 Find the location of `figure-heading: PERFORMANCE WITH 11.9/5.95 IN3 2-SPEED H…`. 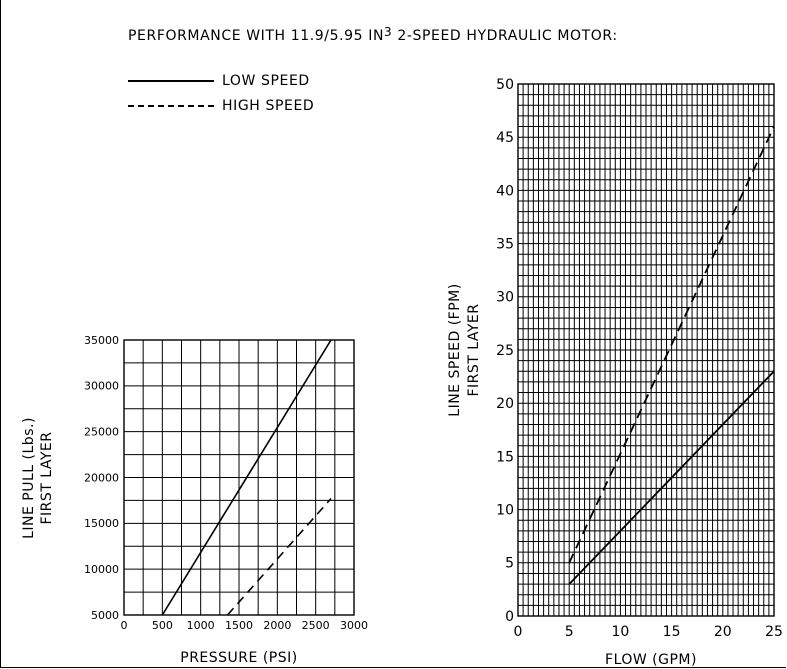

figure-heading: PERFORMANCE WITH 11.9/5.95 IN3 2-SPEED H… is located at coordinates (373, 34).